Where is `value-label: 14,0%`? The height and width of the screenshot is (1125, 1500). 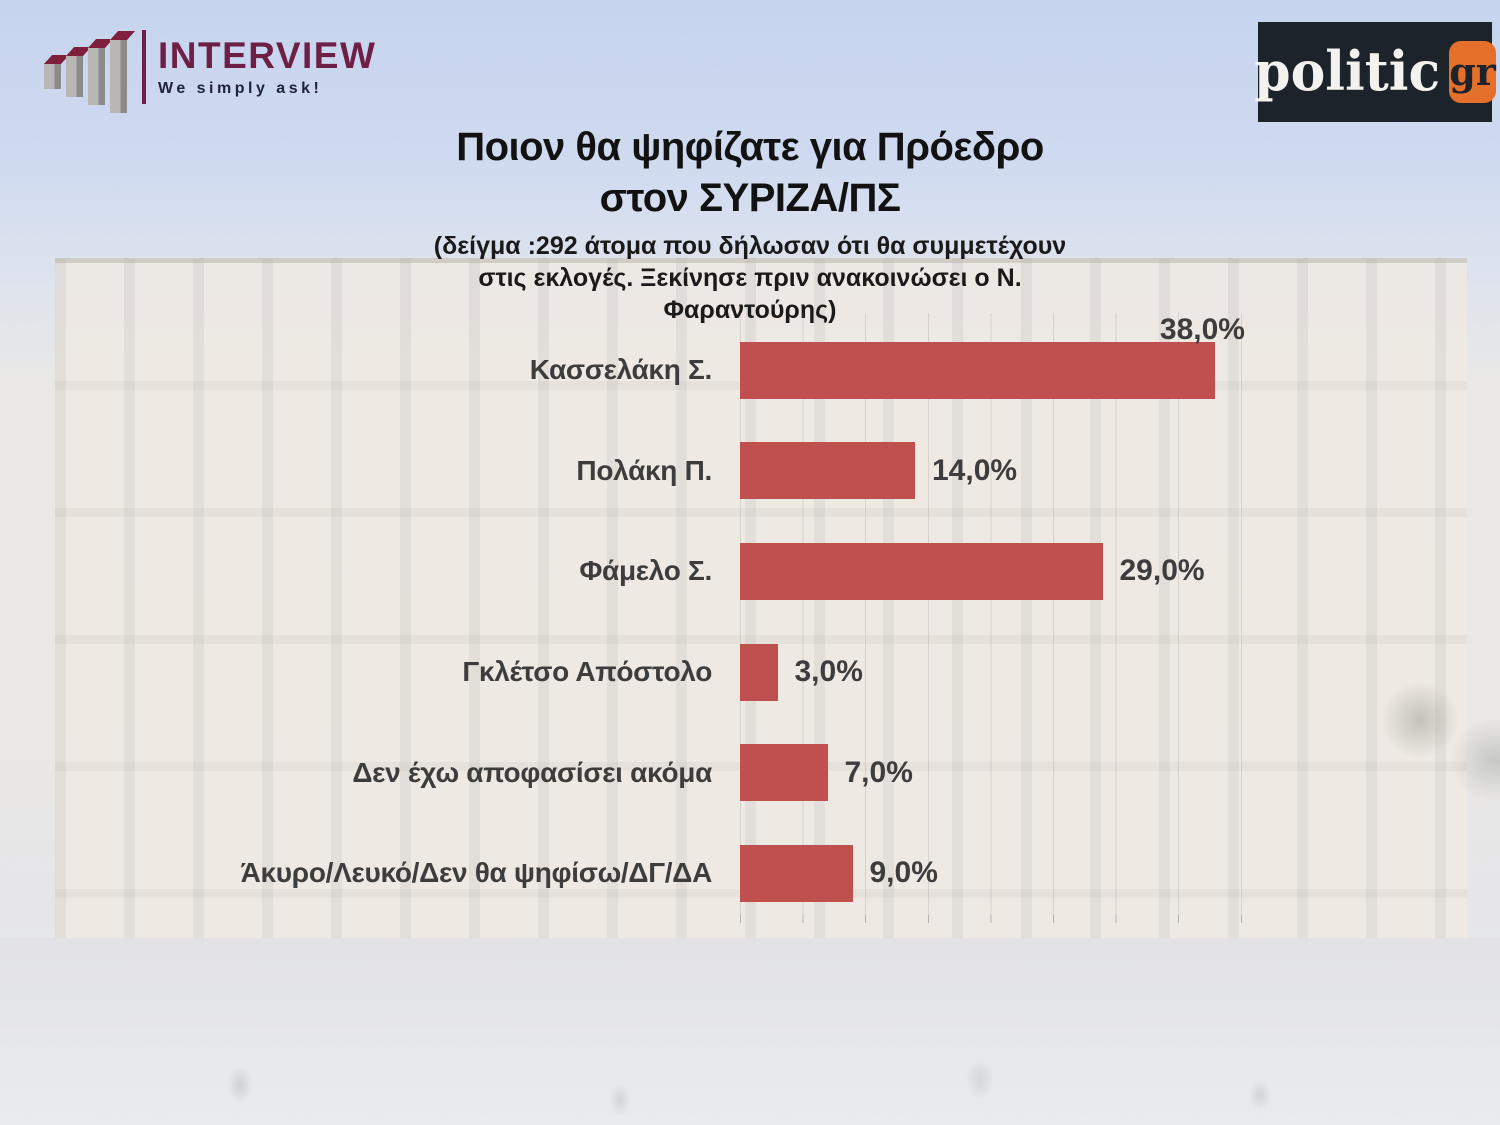
value-label: 14,0% is located at coordinates (975, 470).